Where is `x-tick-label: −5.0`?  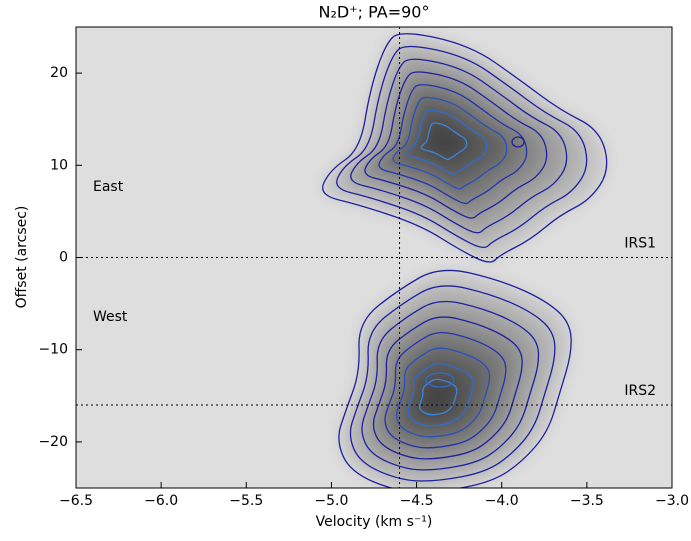
x-tick-label: −5.0 is located at coordinates (331, 501).